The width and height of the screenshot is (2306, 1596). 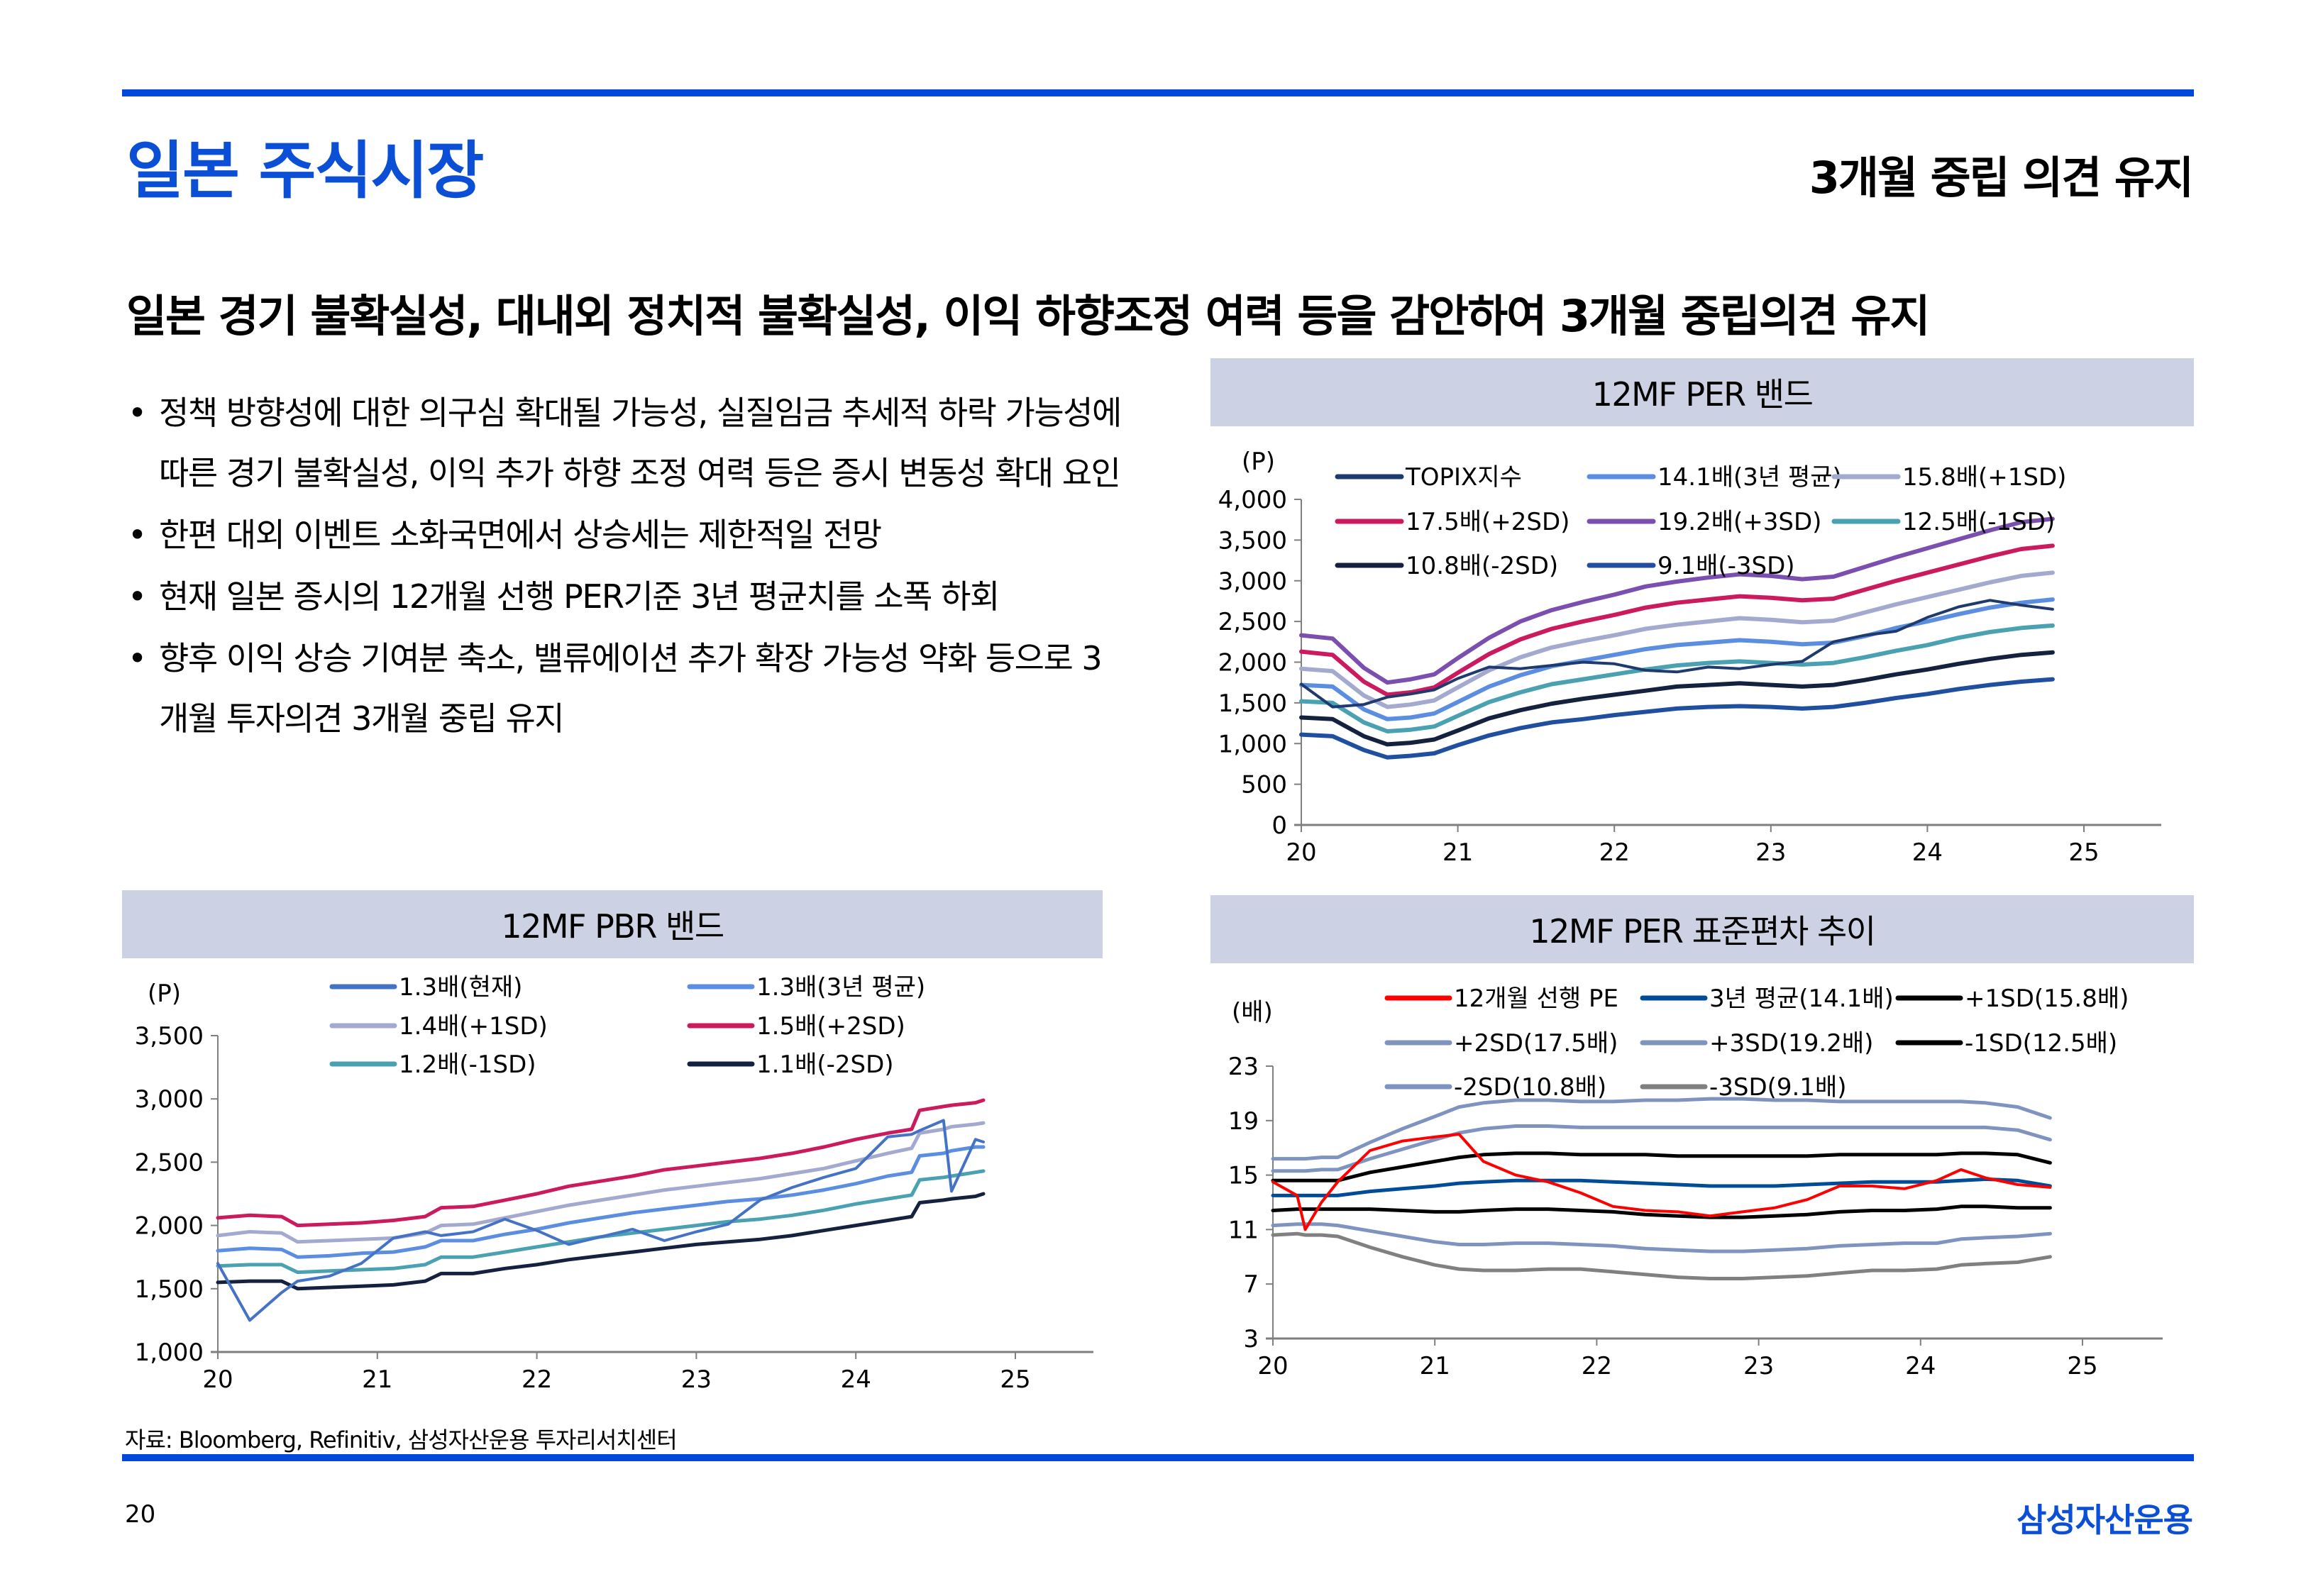 What do you see at coordinates (1739, 522) in the screenshot?
I see `legend-label: 19.2배(+3SD)` at bounding box center [1739, 522].